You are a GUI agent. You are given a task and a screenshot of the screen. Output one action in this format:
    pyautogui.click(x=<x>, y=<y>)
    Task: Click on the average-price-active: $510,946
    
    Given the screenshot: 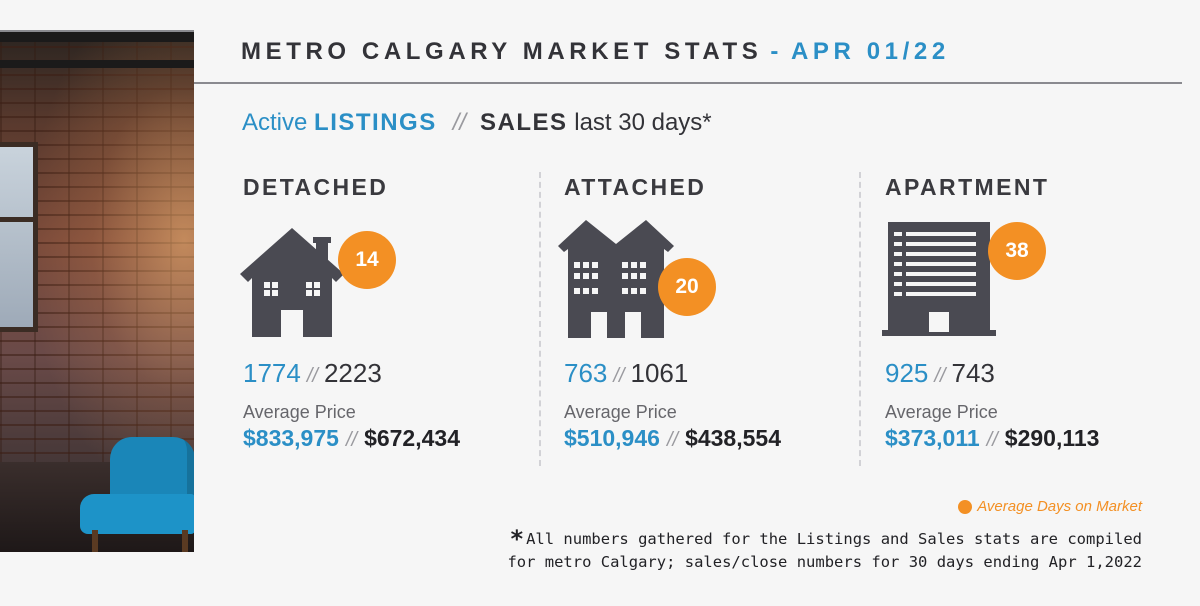 What is the action you would take?
    pyautogui.click(x=612, y=438)
    